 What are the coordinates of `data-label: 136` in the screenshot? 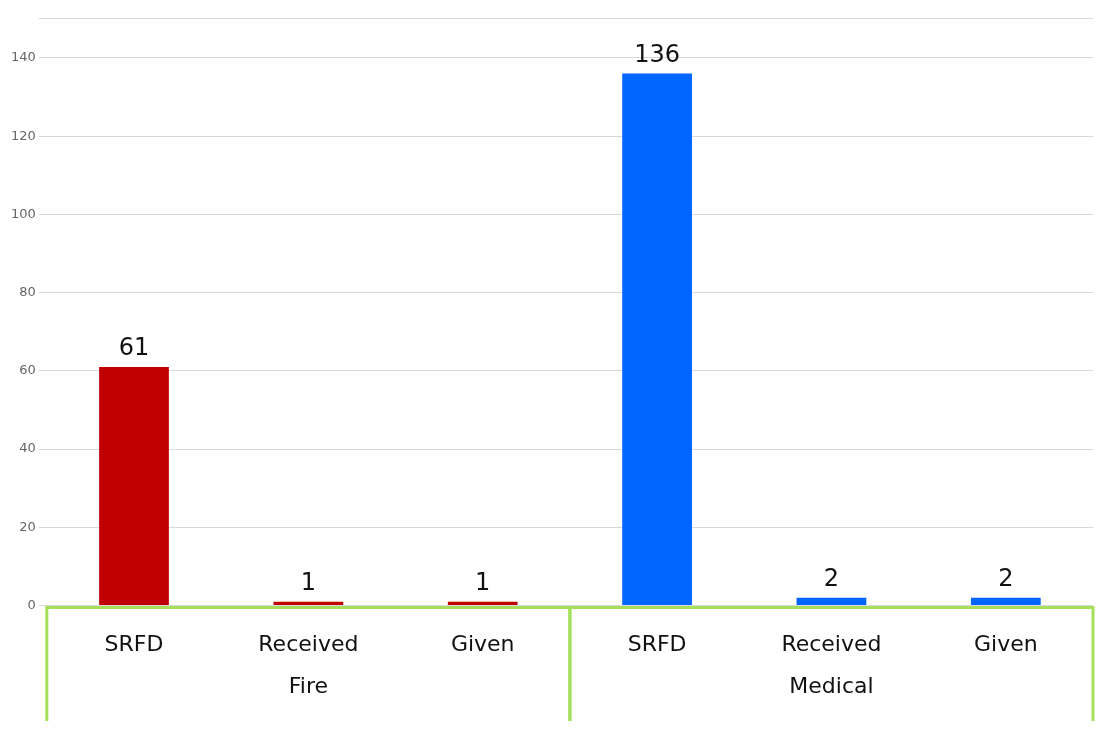 It's located at (657, 53).